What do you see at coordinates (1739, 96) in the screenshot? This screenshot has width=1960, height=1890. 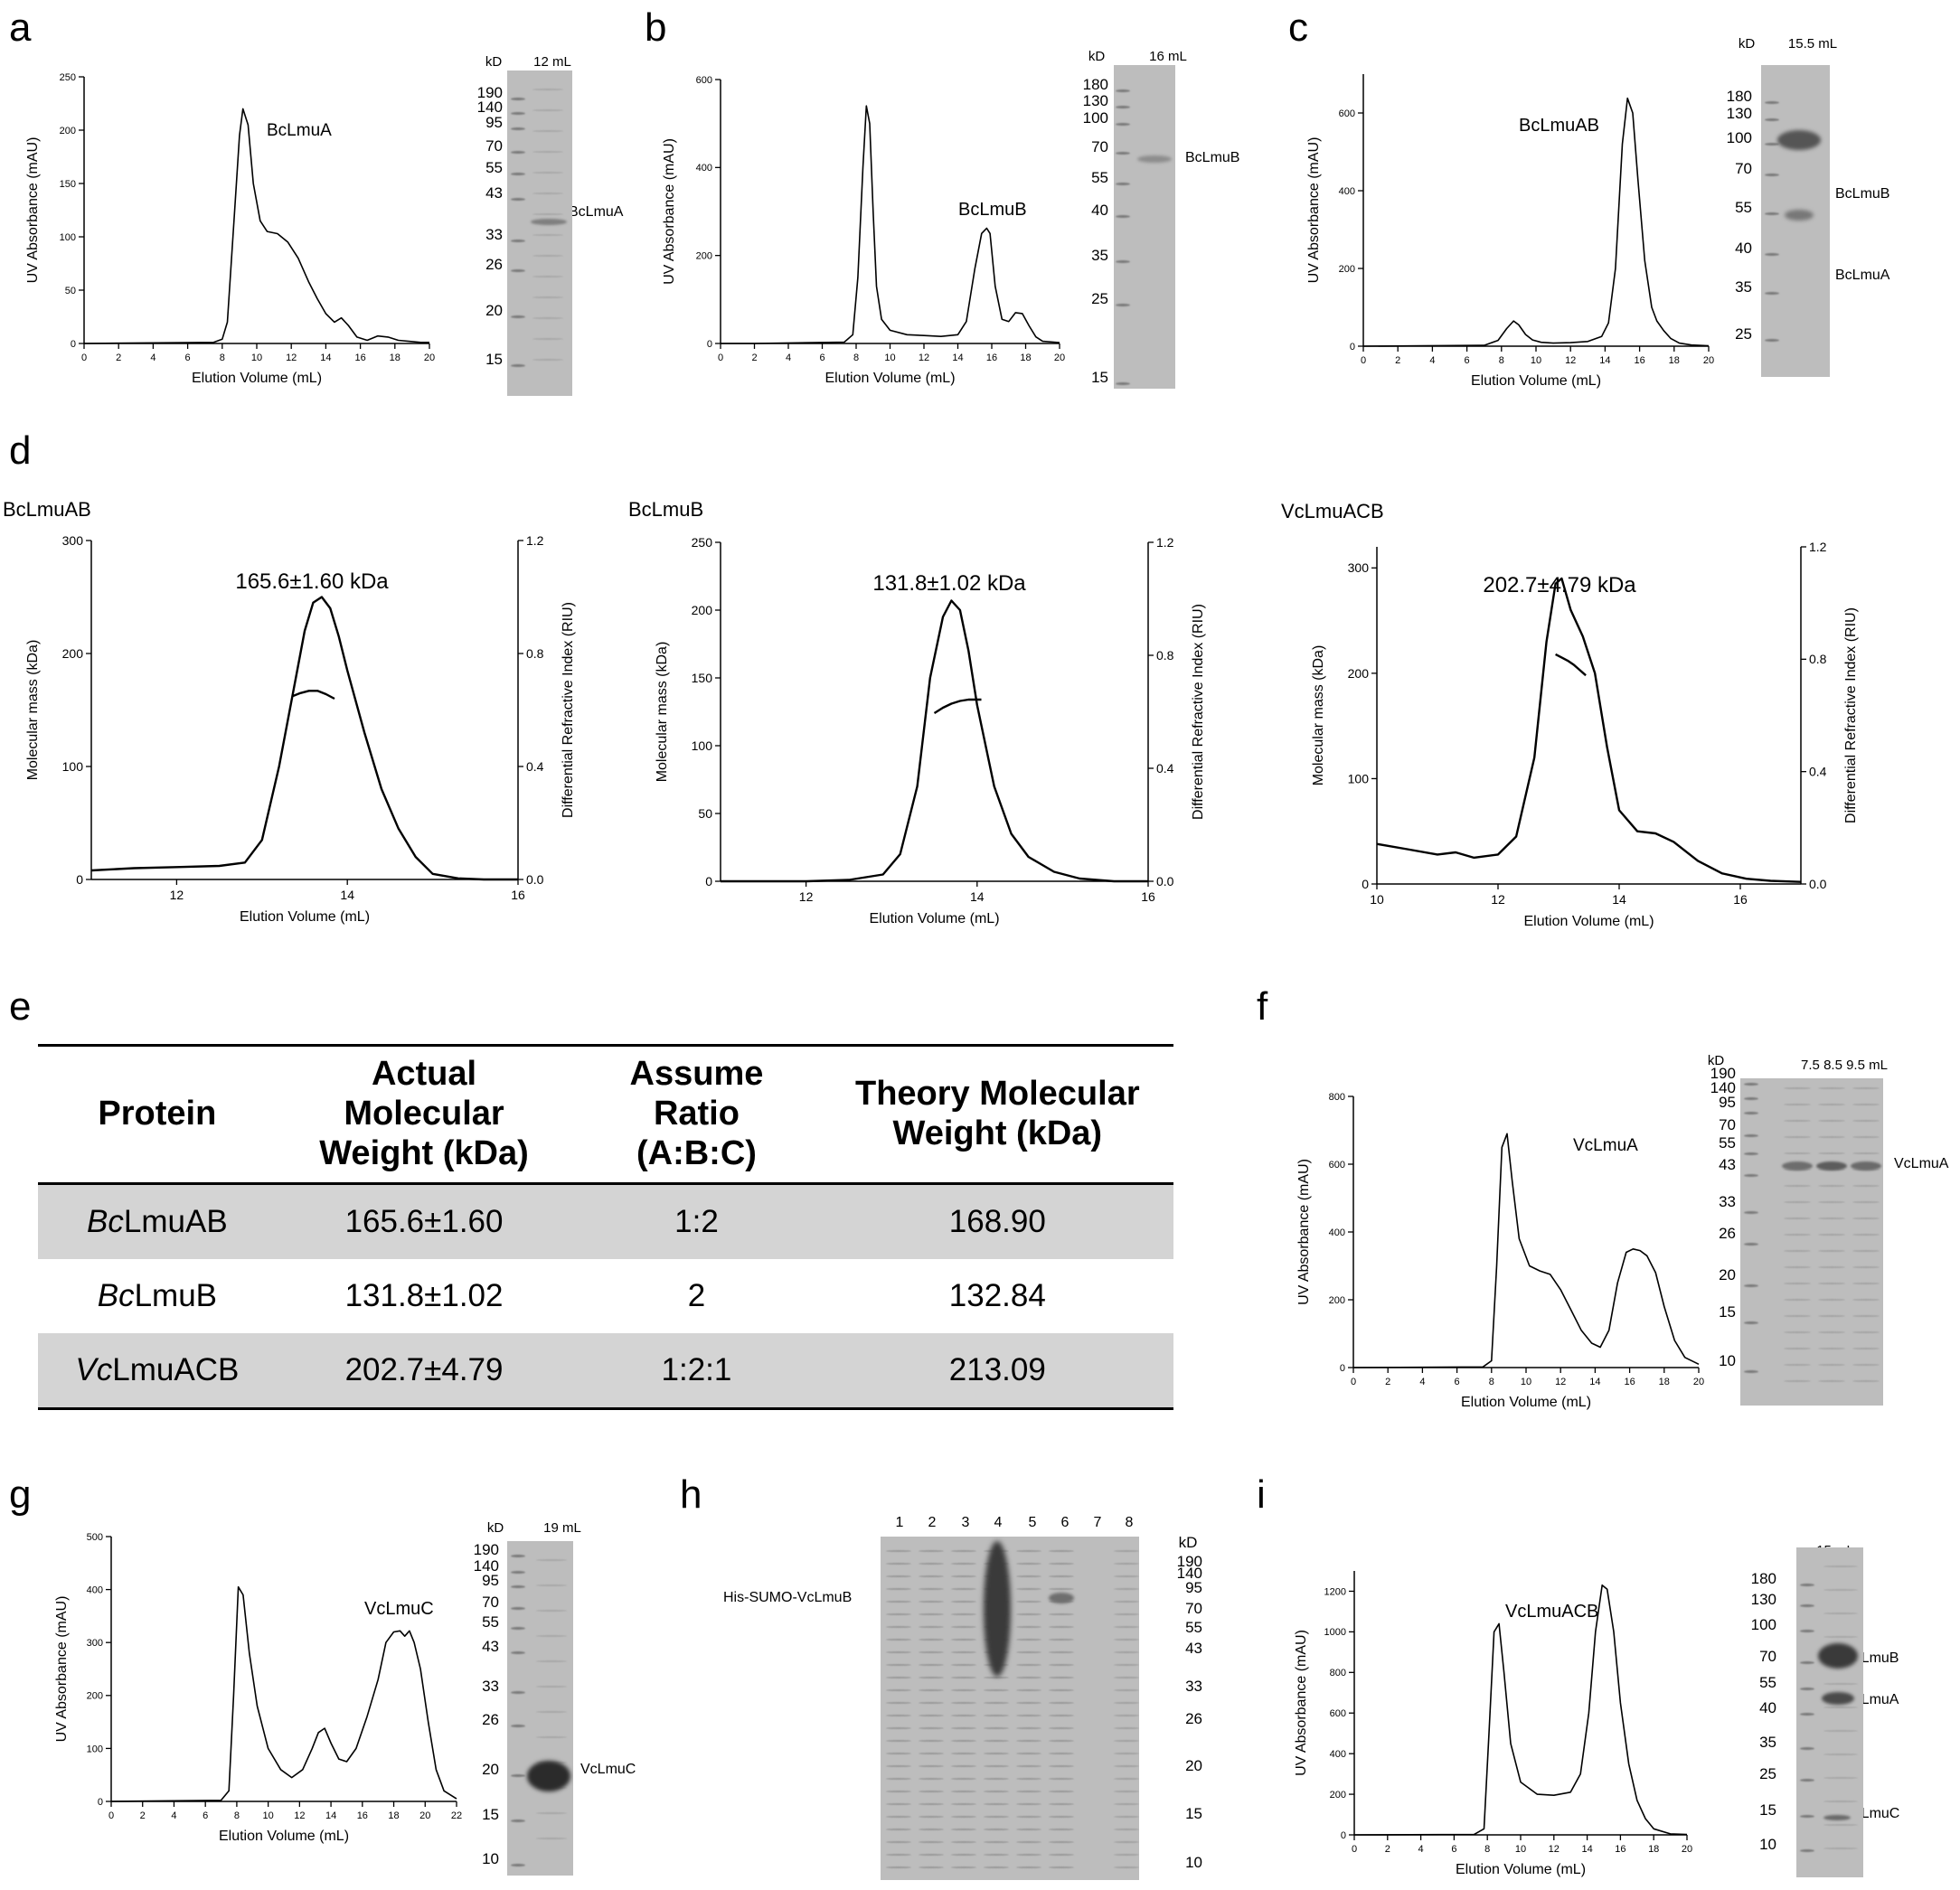 I see `marker-label: 180` at bounding box center [1739, 96].